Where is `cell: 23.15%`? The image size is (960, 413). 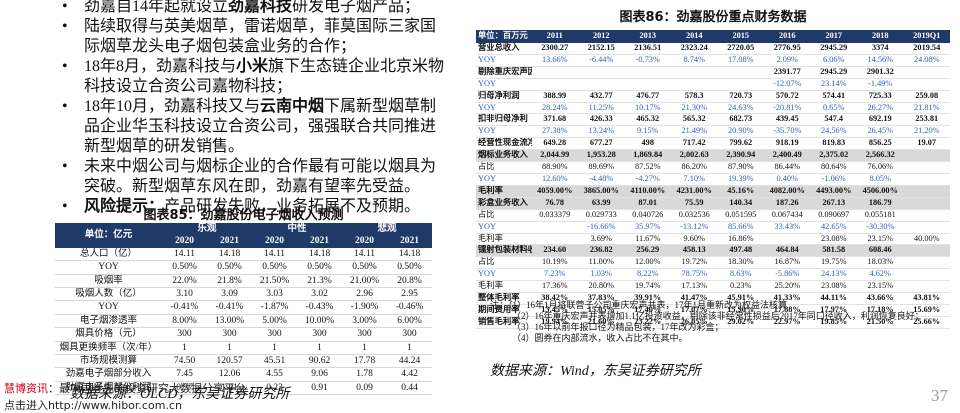
cell: 23.15% is located at coordinates (880, 287).